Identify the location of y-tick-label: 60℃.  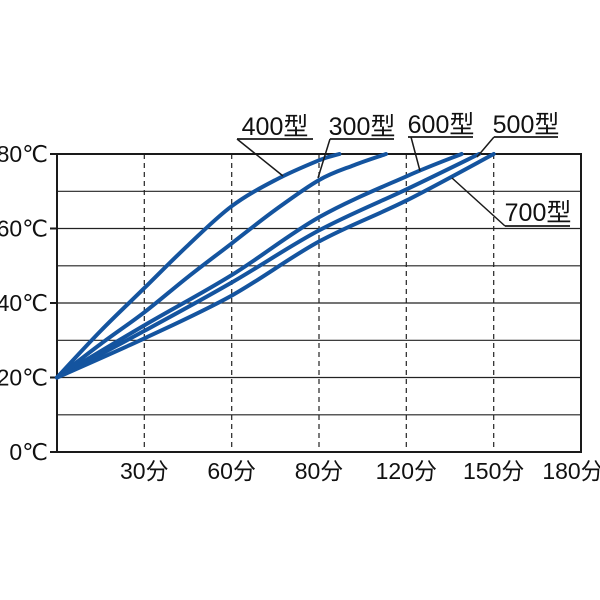
(24, 229).